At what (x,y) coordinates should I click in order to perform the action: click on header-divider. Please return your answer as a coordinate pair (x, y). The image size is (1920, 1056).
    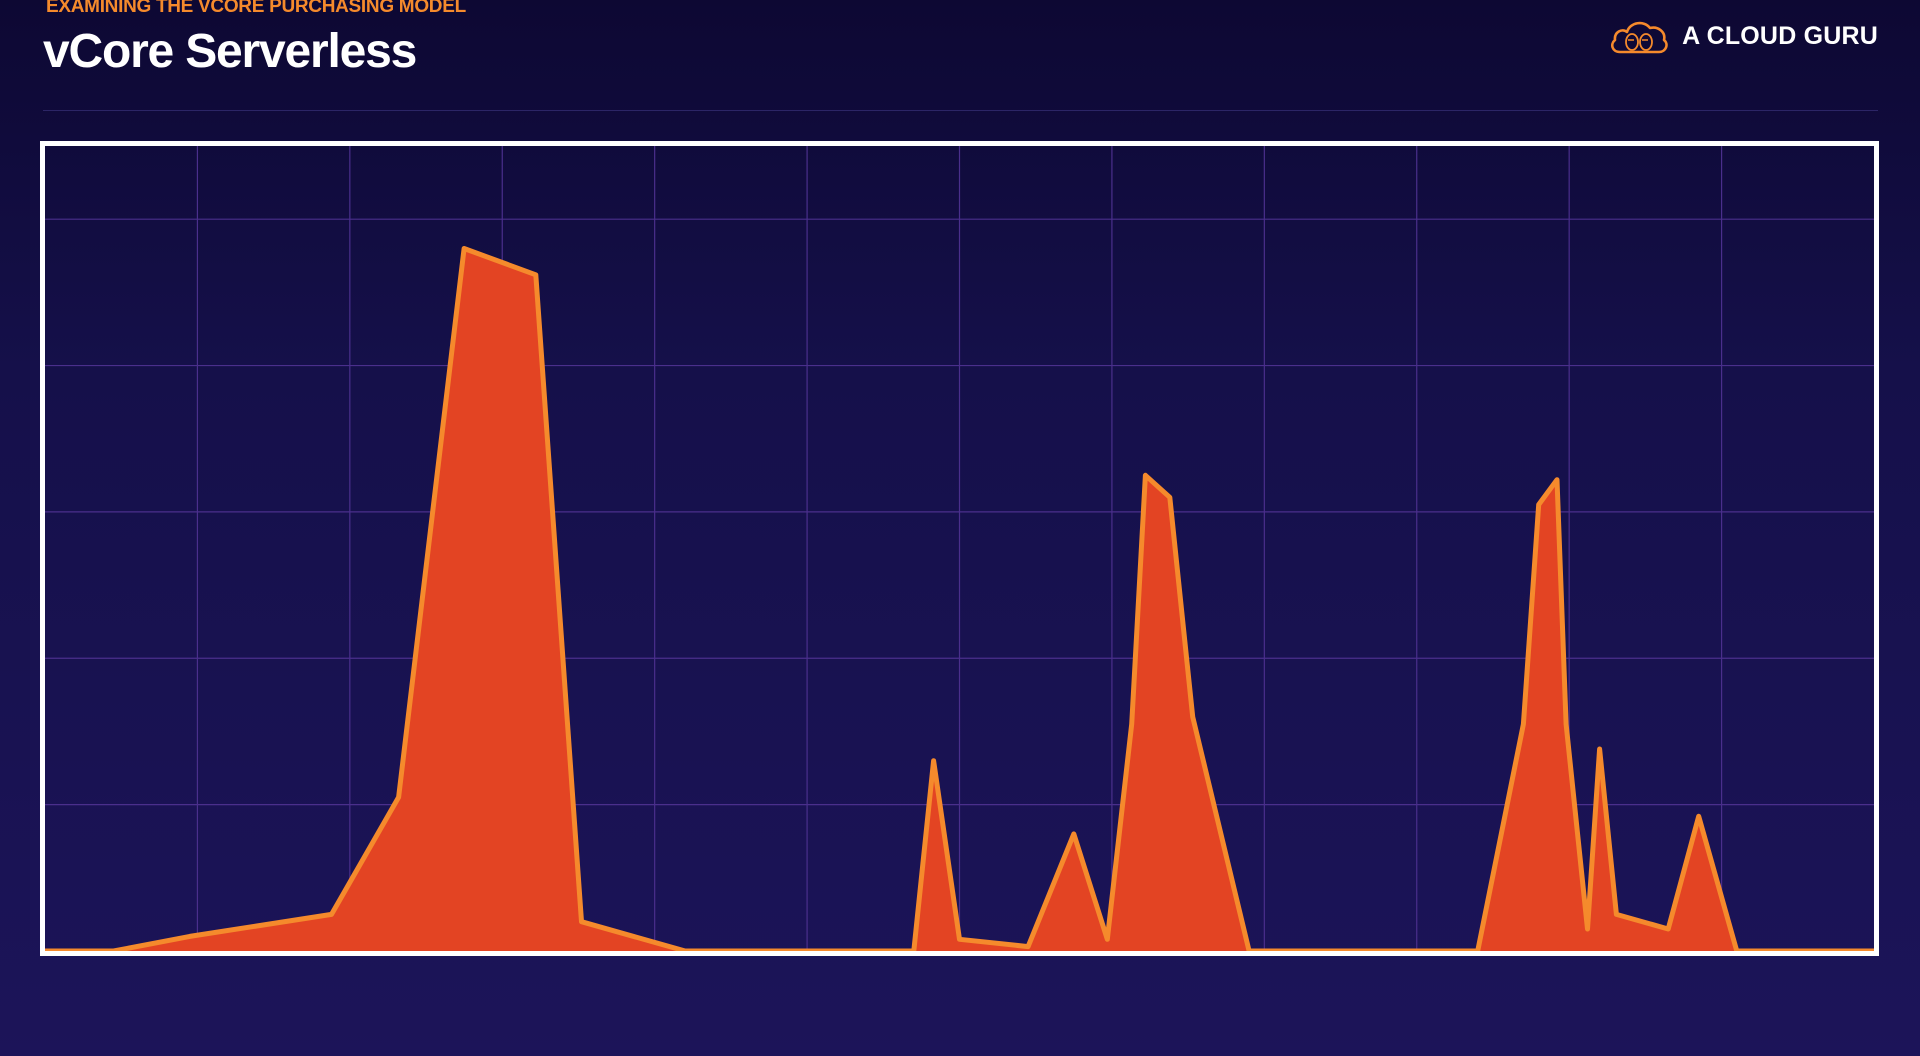
    Looking at the image, I should click on (960, 110).